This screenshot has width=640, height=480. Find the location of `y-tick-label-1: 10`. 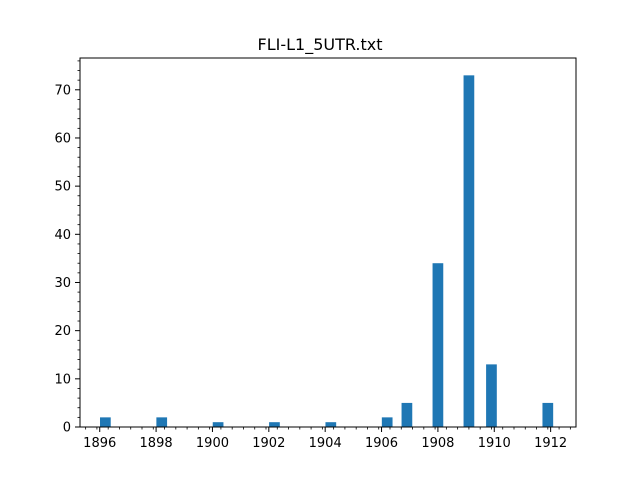

y-tick-label-1: 10 is located at coordinates (62, 379).